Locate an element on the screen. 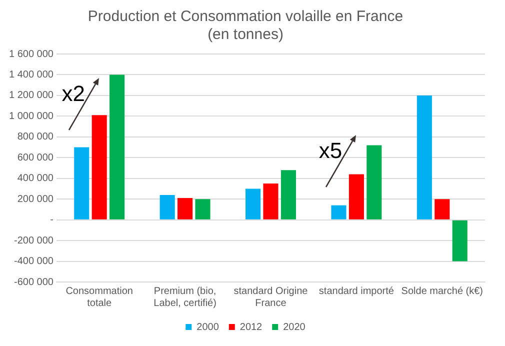 Image resolution: width=505 pixels, height=346 pixels. y-tick-label: 1 200 000 is located at coordinates (31, 96).